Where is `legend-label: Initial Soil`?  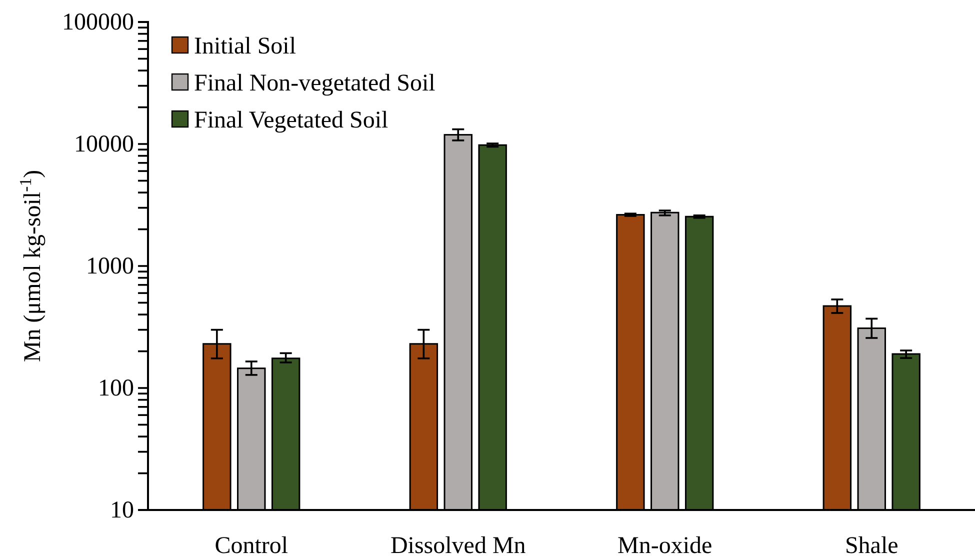 legend-label: Initial Soil is located at coordinates (245, 46).